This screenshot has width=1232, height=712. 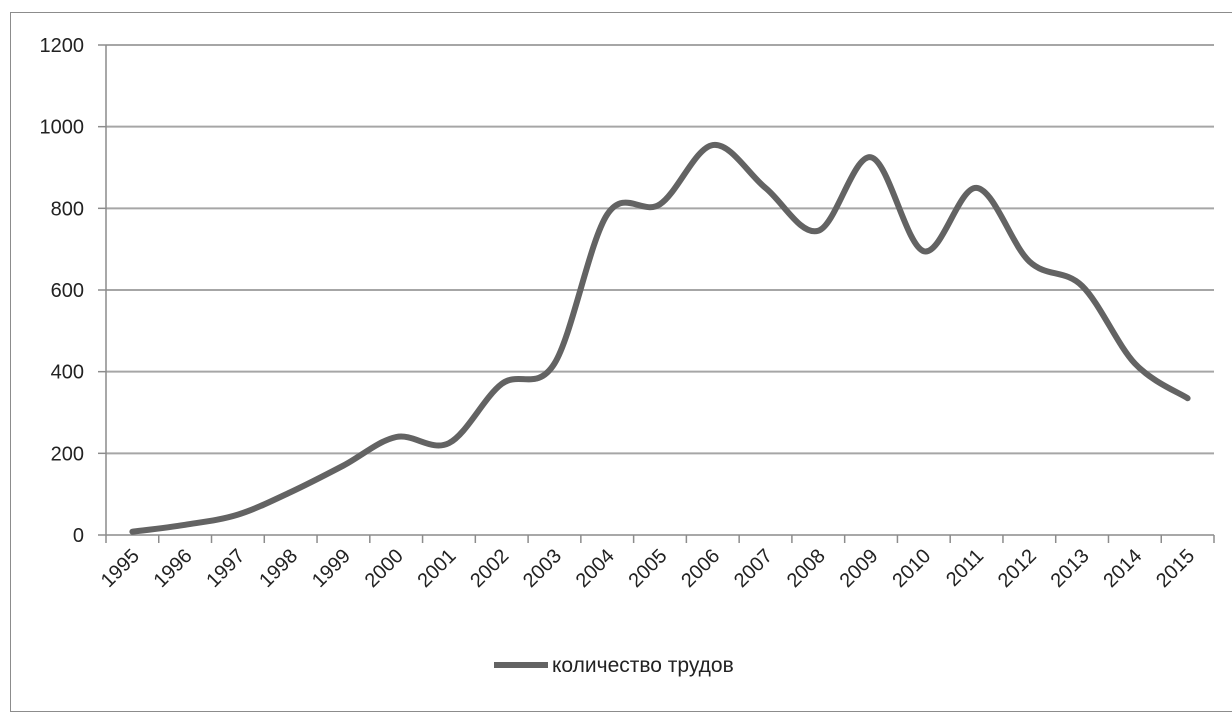 What do you see at coordinates (173, 568) in the screenshot?
I see `x-tick-label: 1996` at bounding box center [173, 568].